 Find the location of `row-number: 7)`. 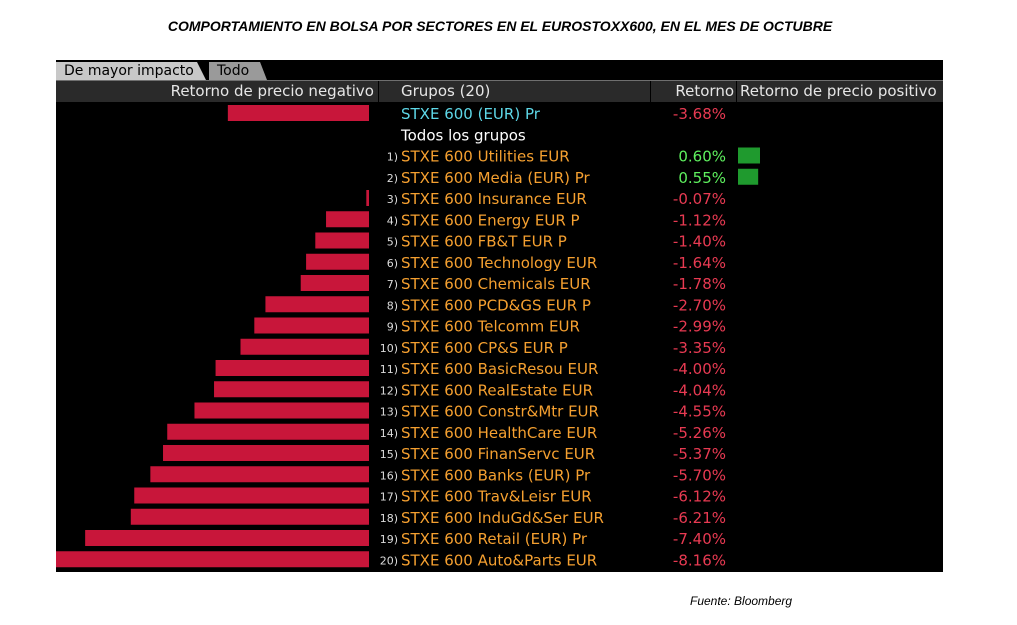

row-number: 7) is located at coordinates (392, 284).